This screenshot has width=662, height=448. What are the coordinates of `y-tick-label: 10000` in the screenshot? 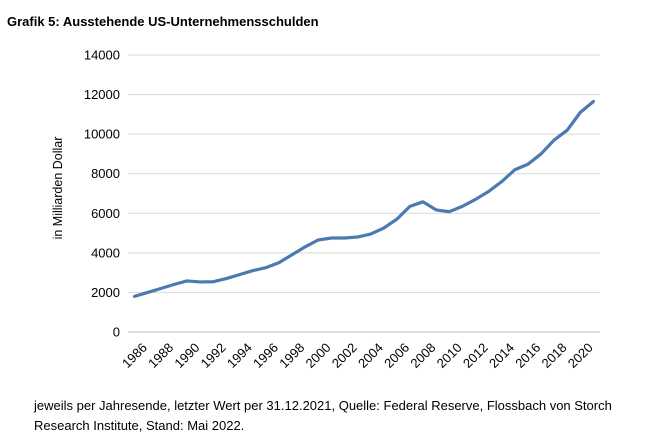 It's located at (102, 134).